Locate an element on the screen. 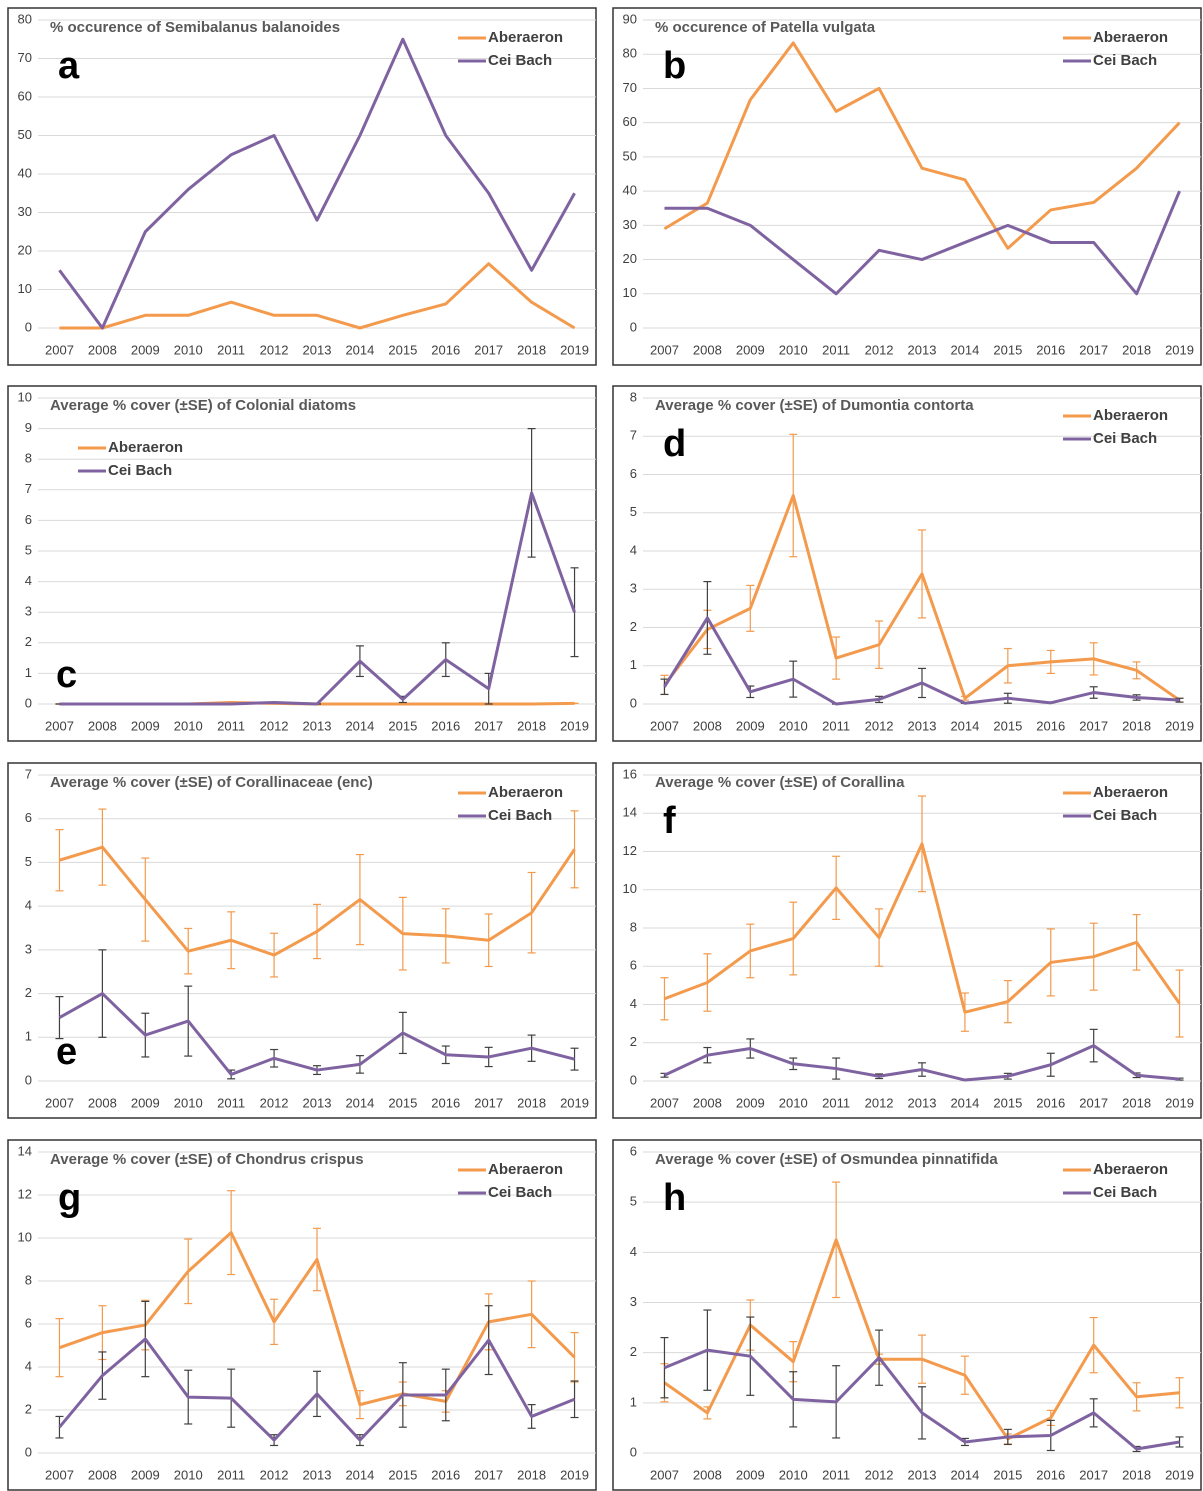  y-tick-label: 3 is located at coordinates (633, 1301).